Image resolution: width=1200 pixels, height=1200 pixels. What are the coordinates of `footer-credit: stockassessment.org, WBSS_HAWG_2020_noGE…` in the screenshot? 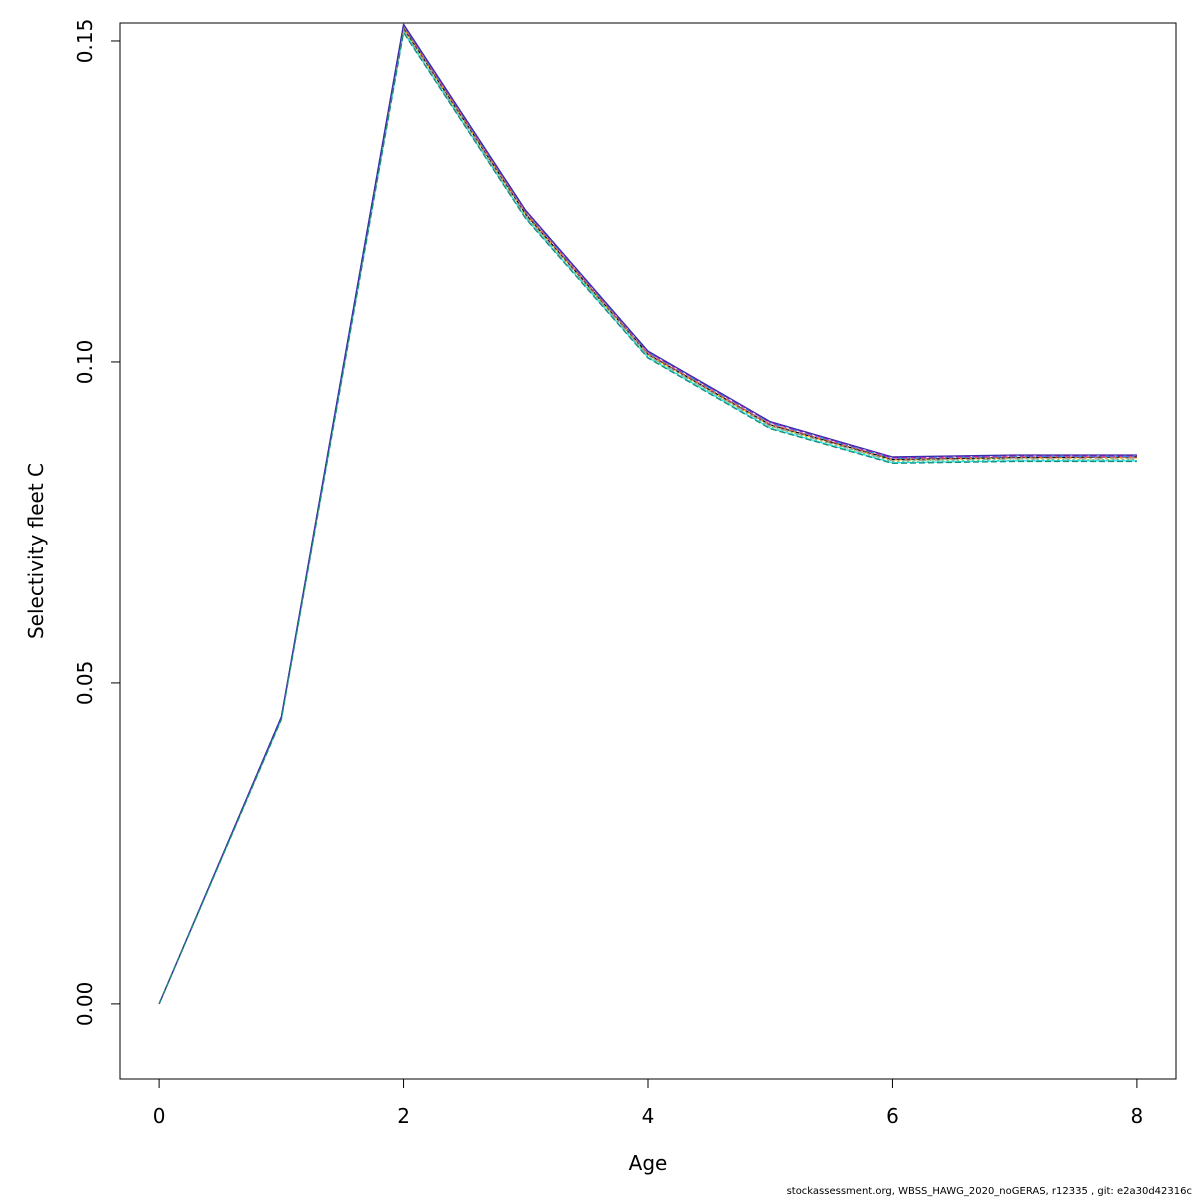 It's located at (989, 1191).